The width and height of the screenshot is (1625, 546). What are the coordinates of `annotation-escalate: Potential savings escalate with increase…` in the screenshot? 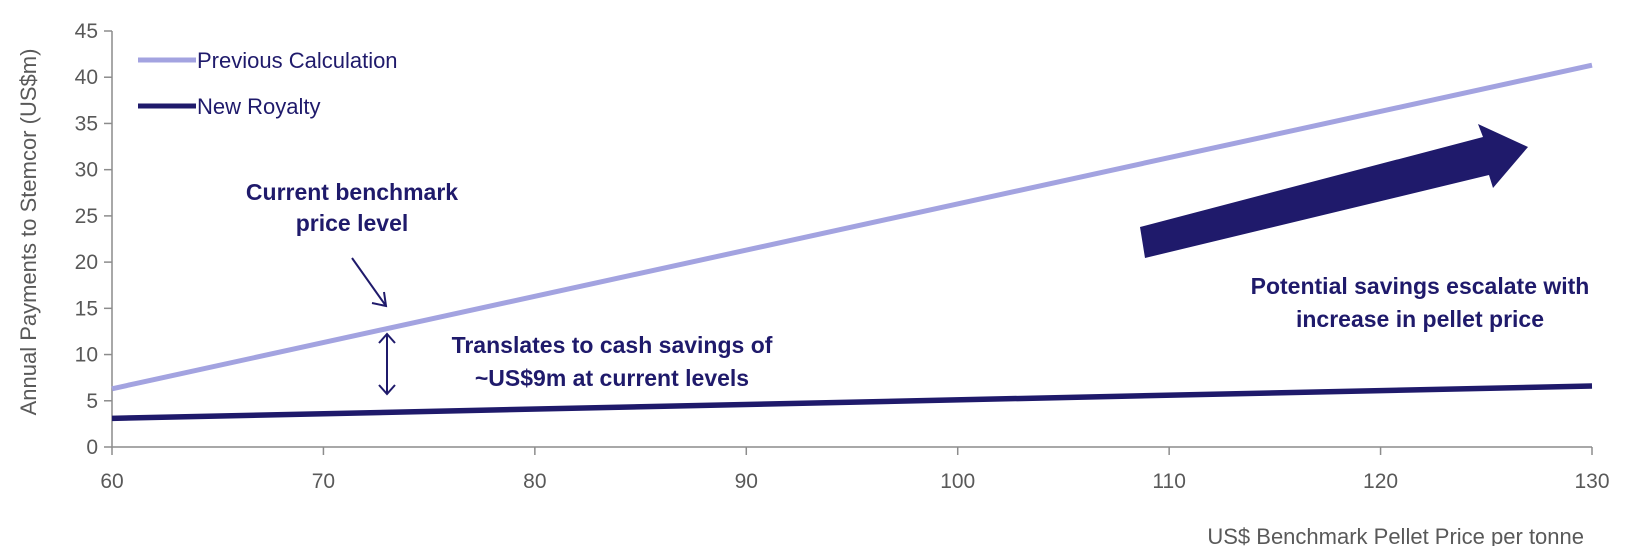 It's located at (1364, 228).